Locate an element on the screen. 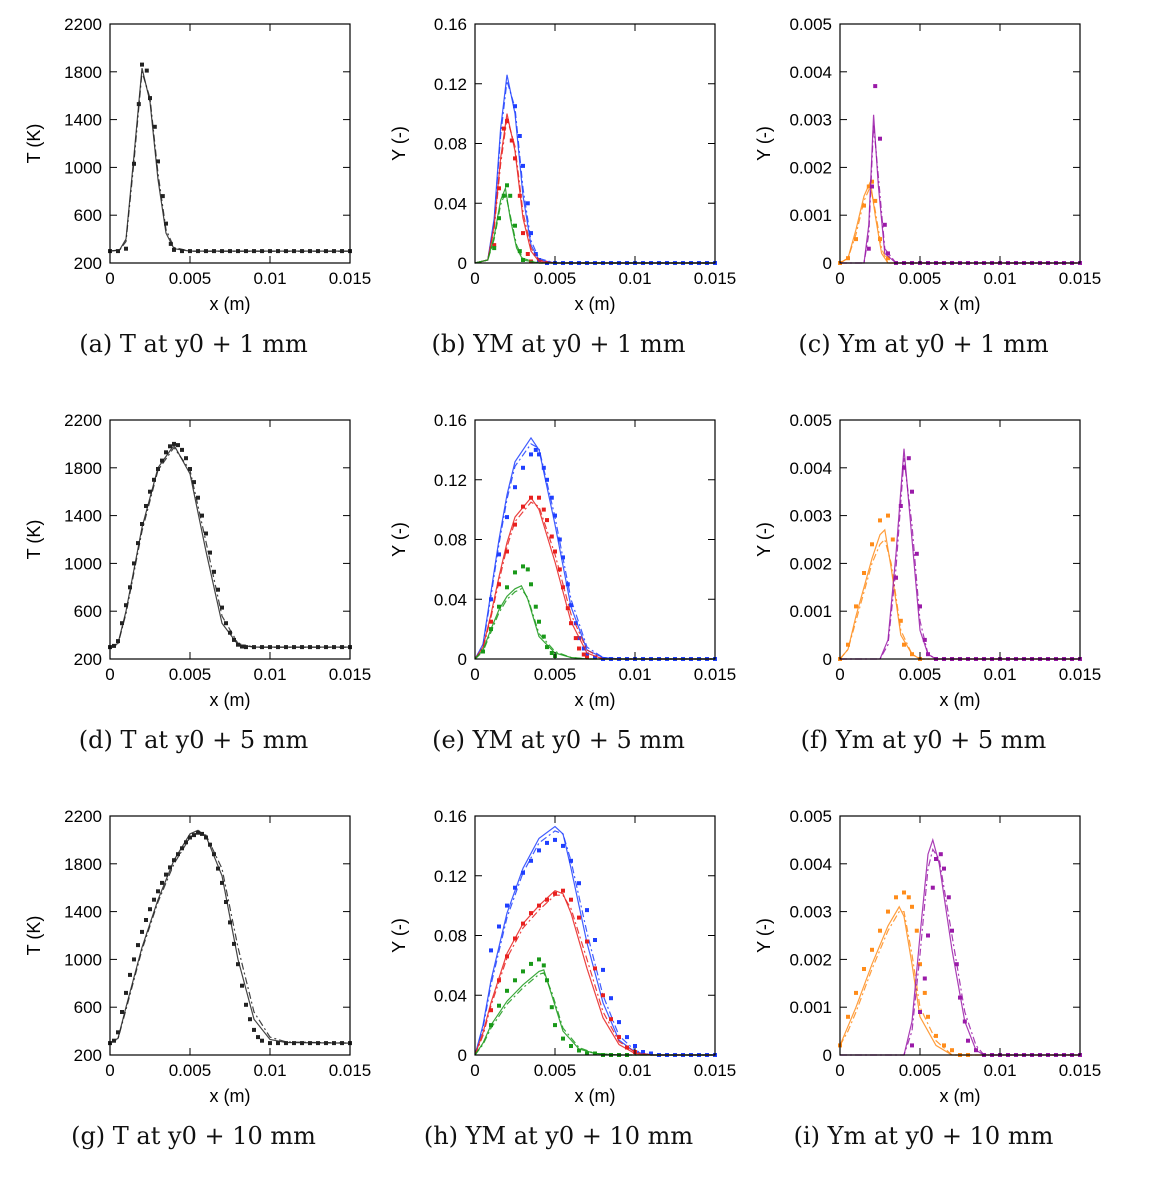  y-tick-label: 0.003 is located at coordinates (810, 912).